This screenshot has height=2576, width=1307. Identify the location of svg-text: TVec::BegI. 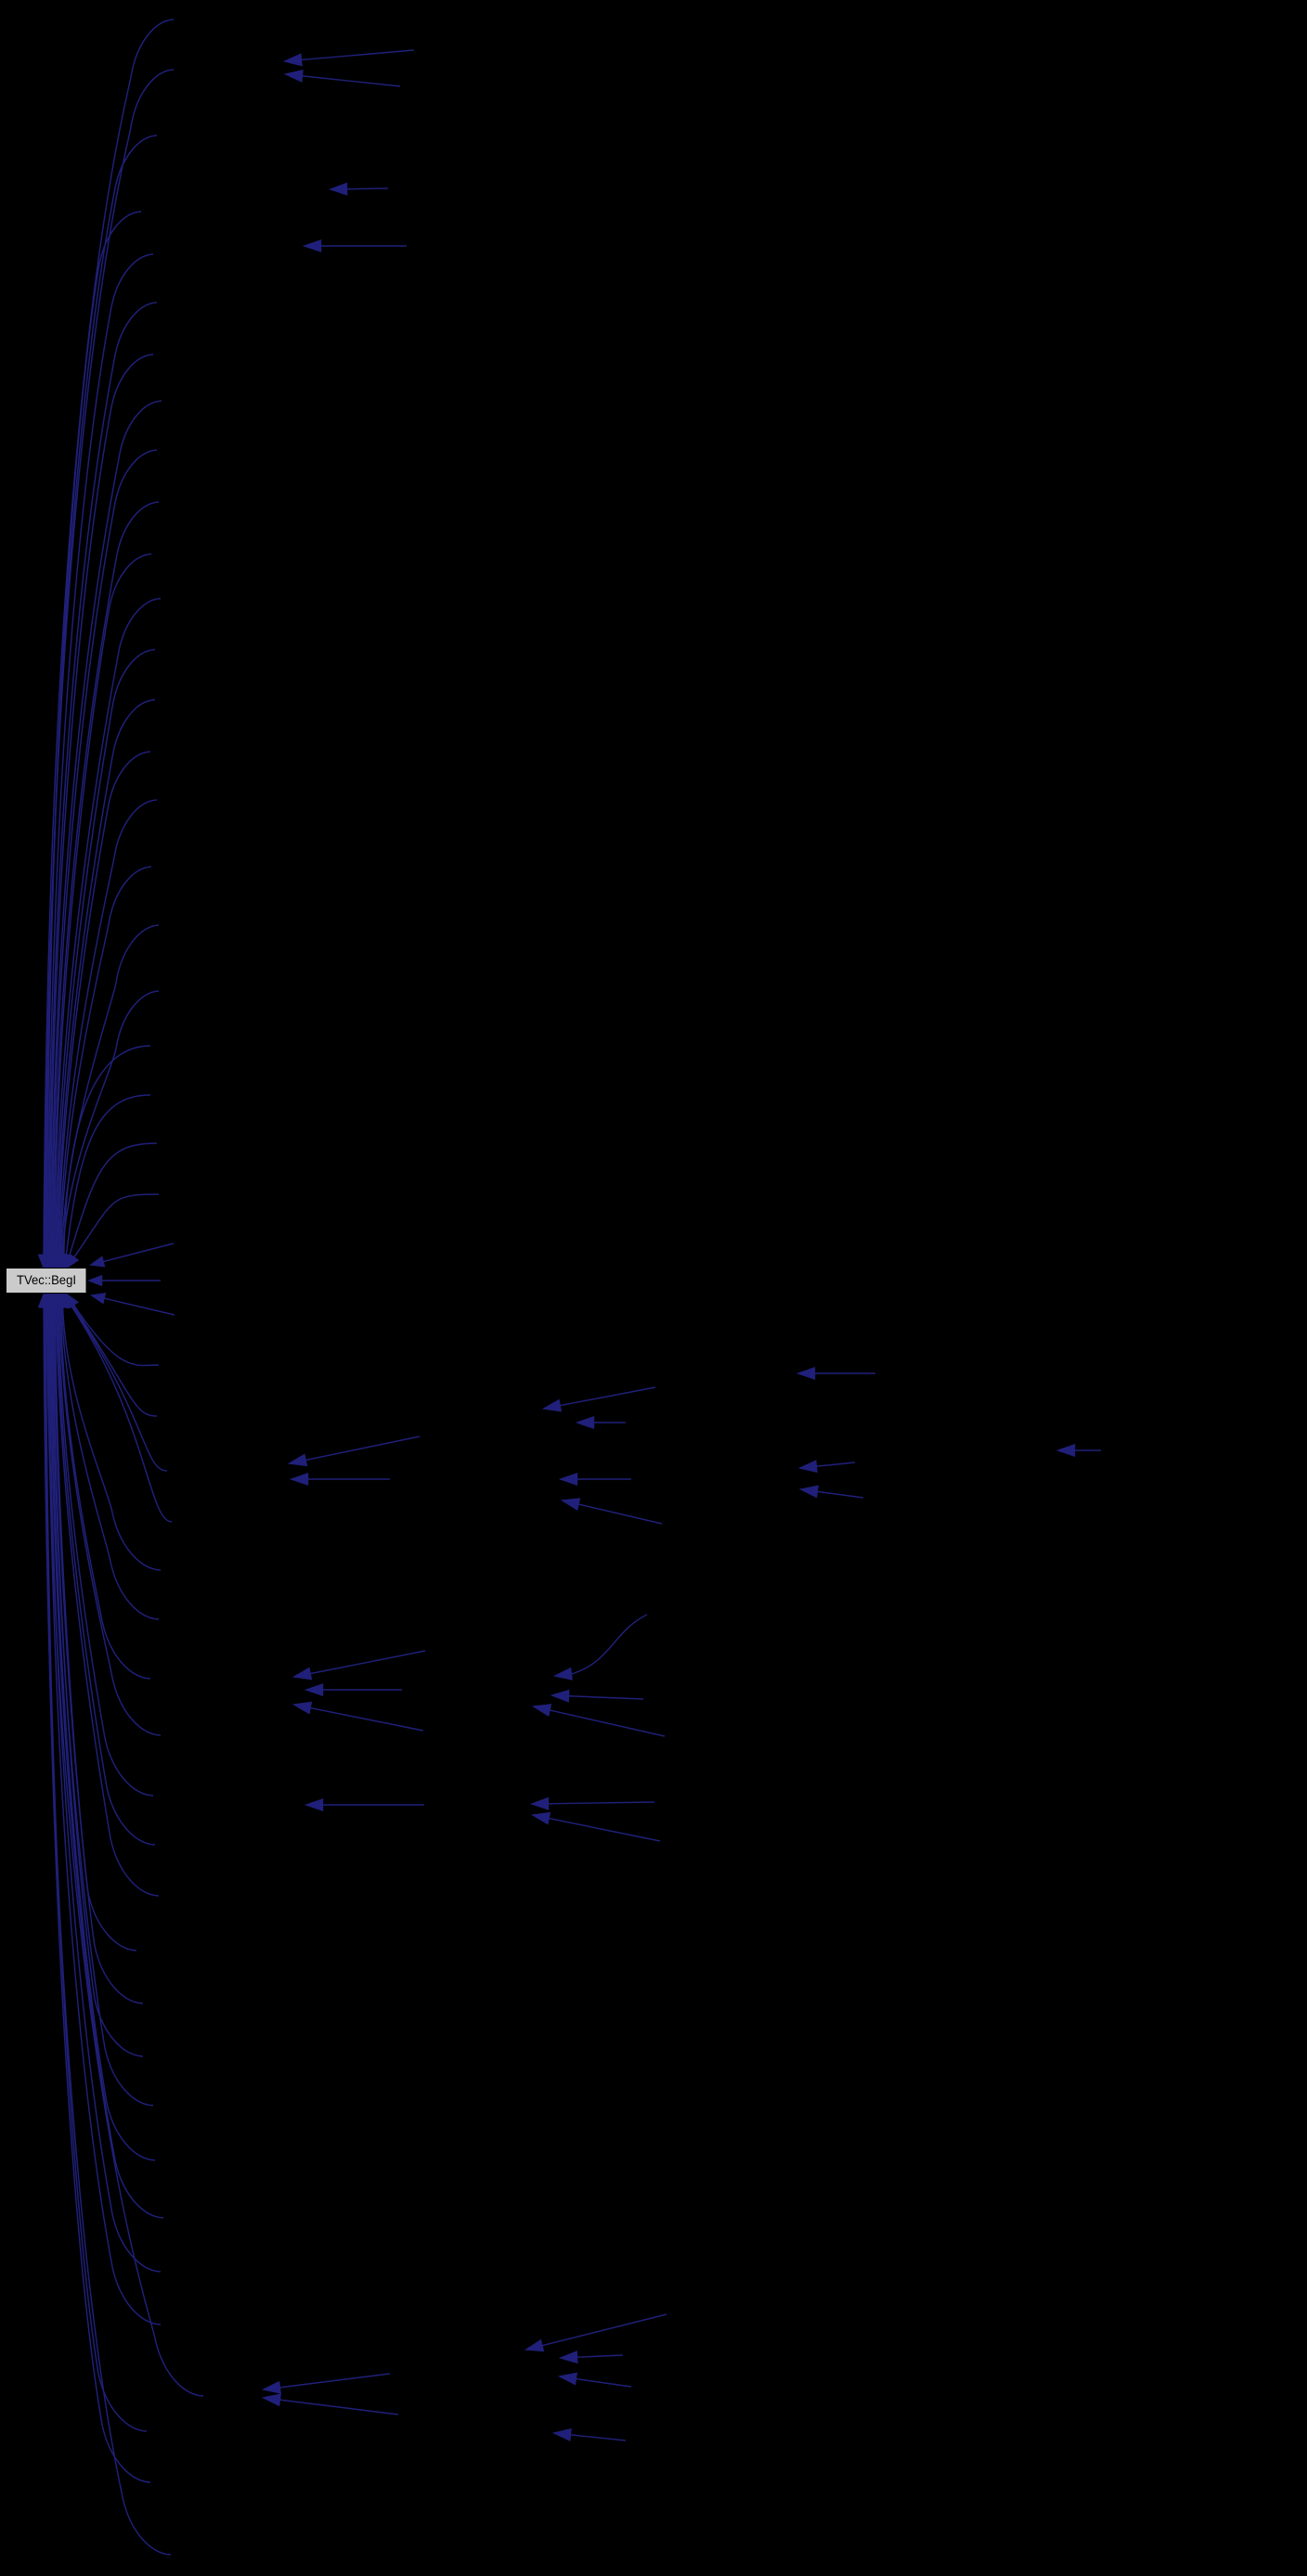
(46, 1280).